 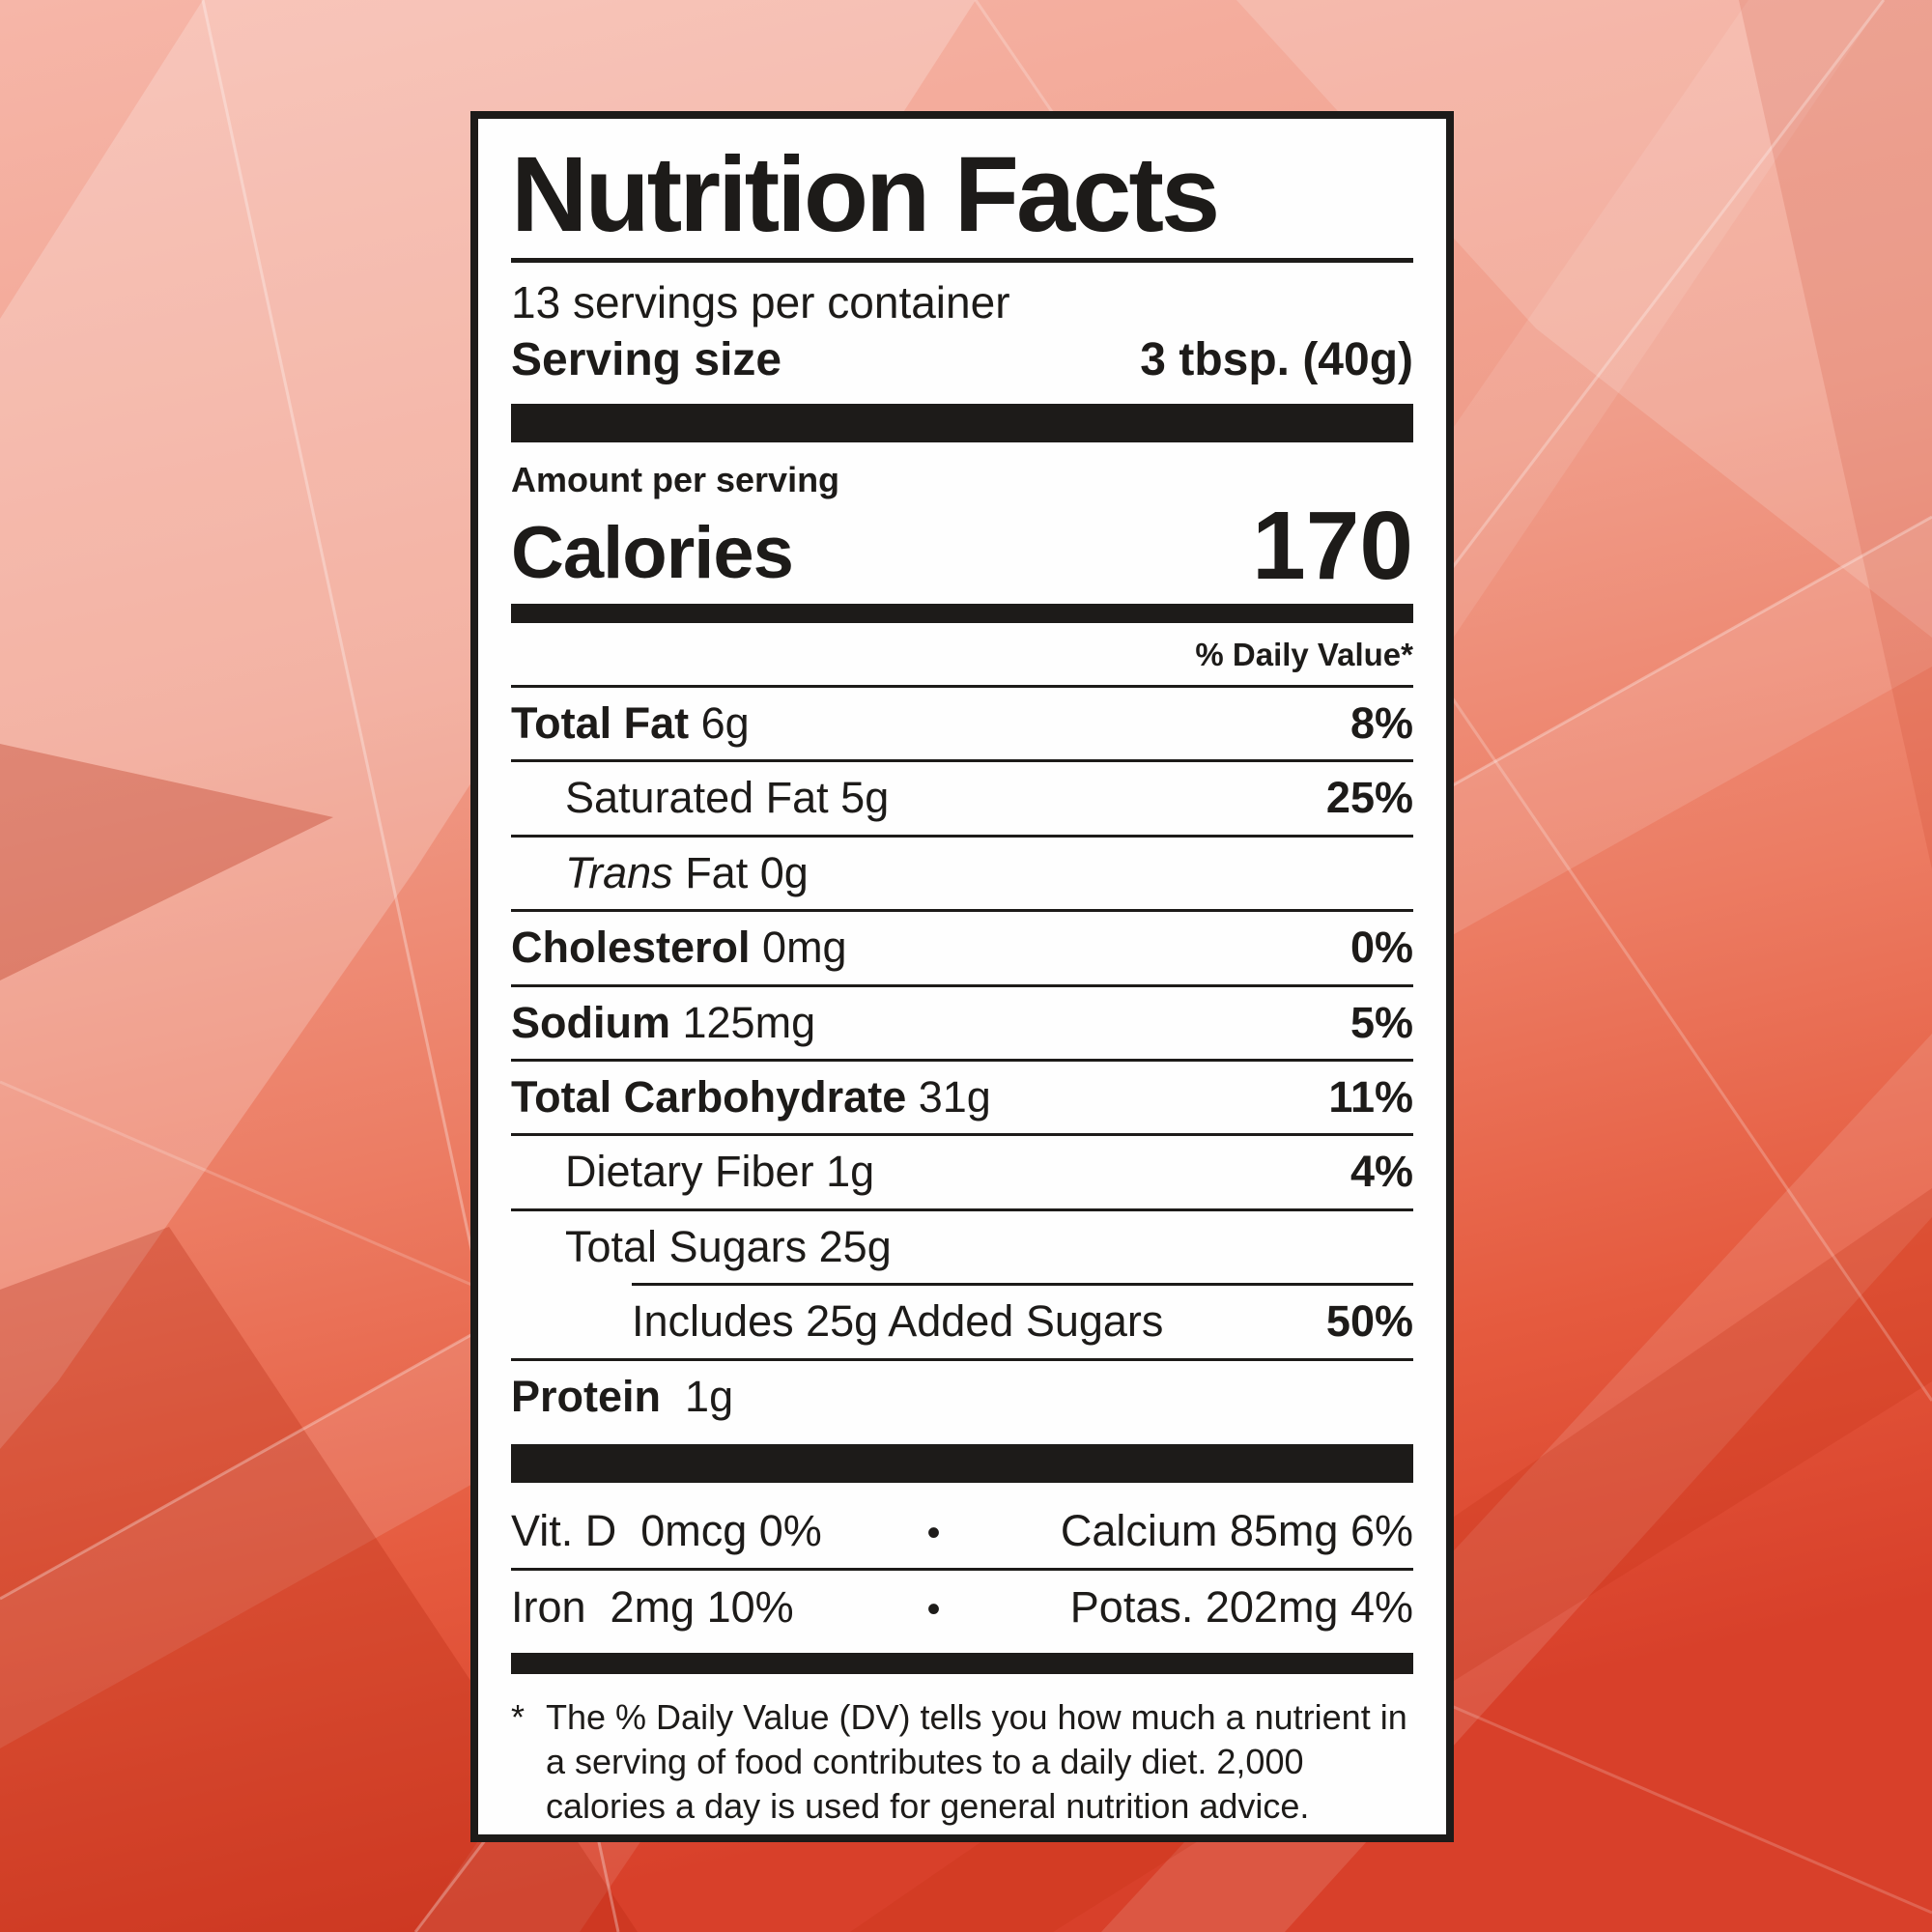 What do you see at coordinates (962, 1245) in the screenshot?
I see `nutrient-row: Total Sugars 25g` at bounding box center [962, 1245].